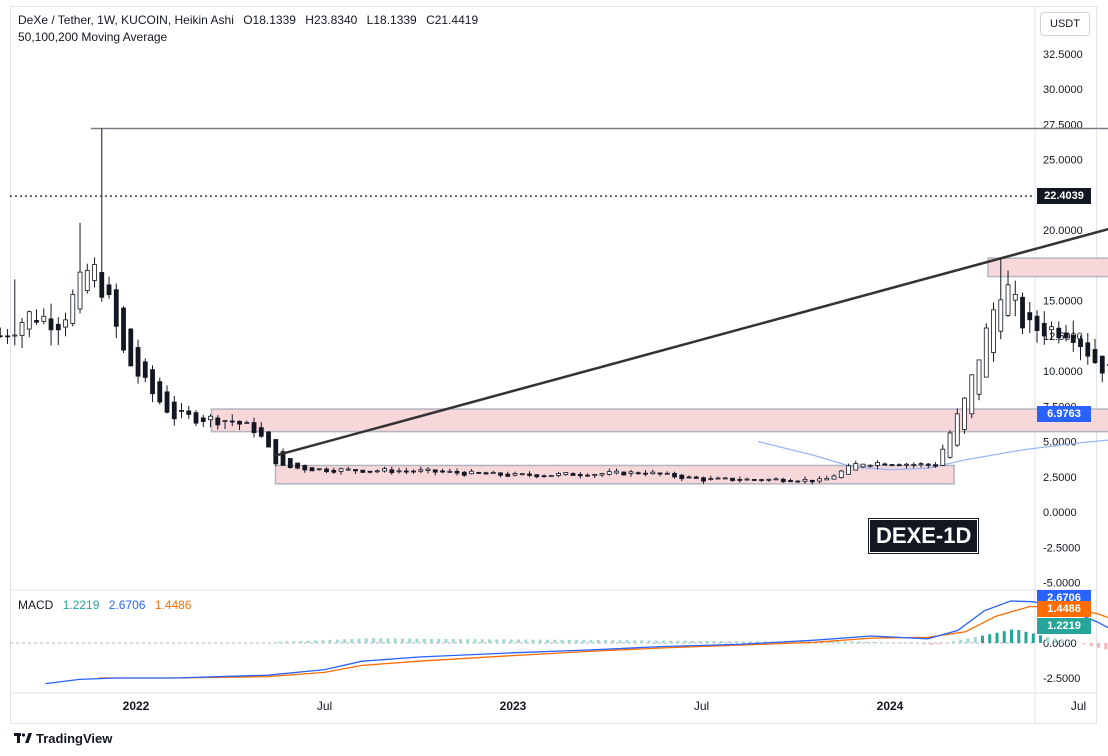 Image resolution: width=1108 pixels, height=756 pixels. I want to click on y-tick-label: 32.5000, so click(1063, 55).